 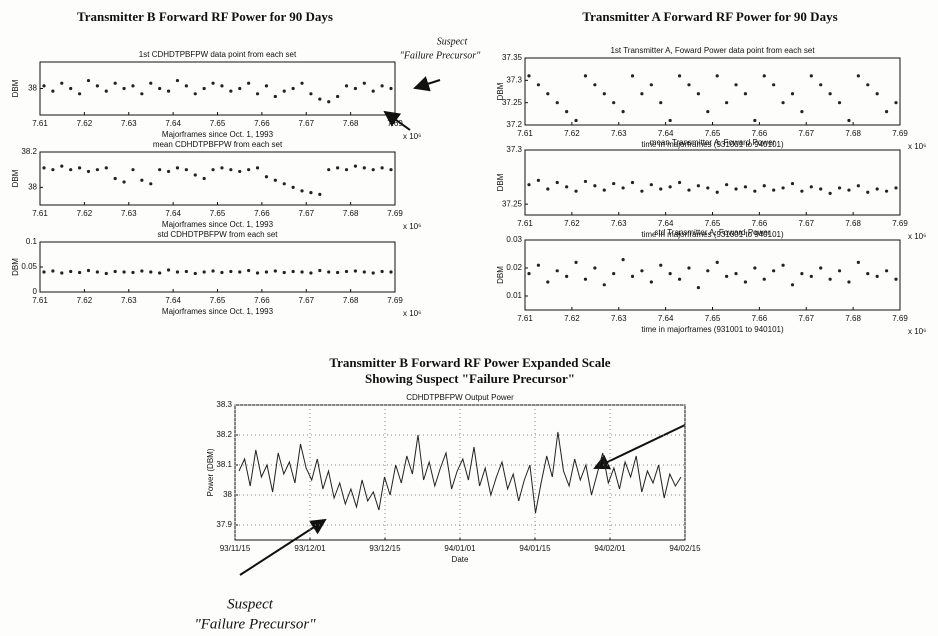 What do you see at coordinates (32, 186) in the screenshot?
I see `y-tick-label: 38` at bounding box center [32, 186].